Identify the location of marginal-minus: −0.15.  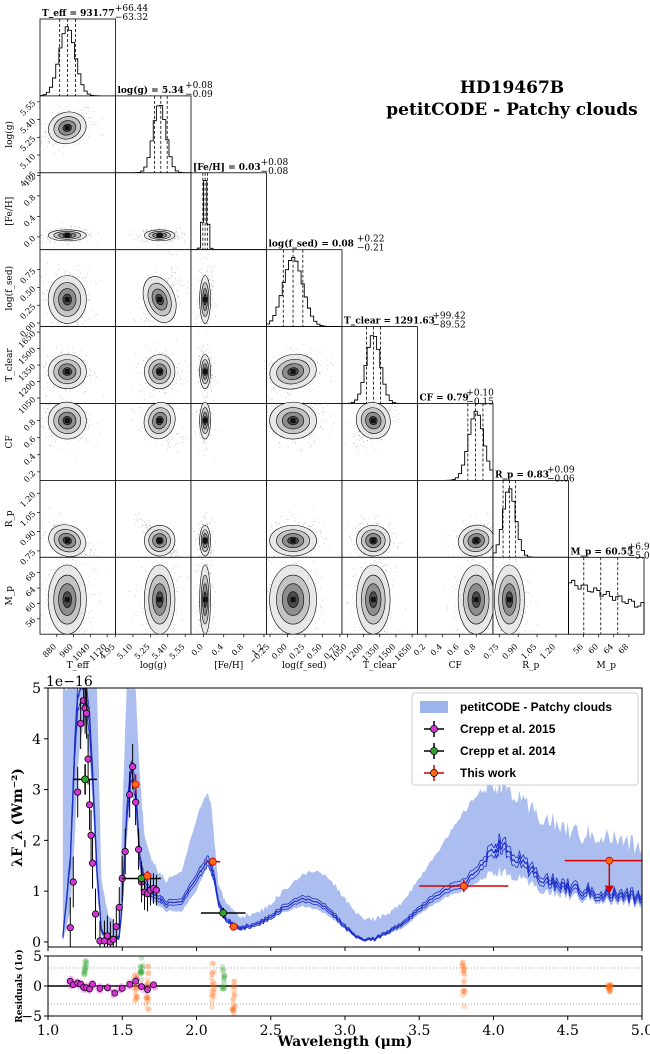
(480, 403).